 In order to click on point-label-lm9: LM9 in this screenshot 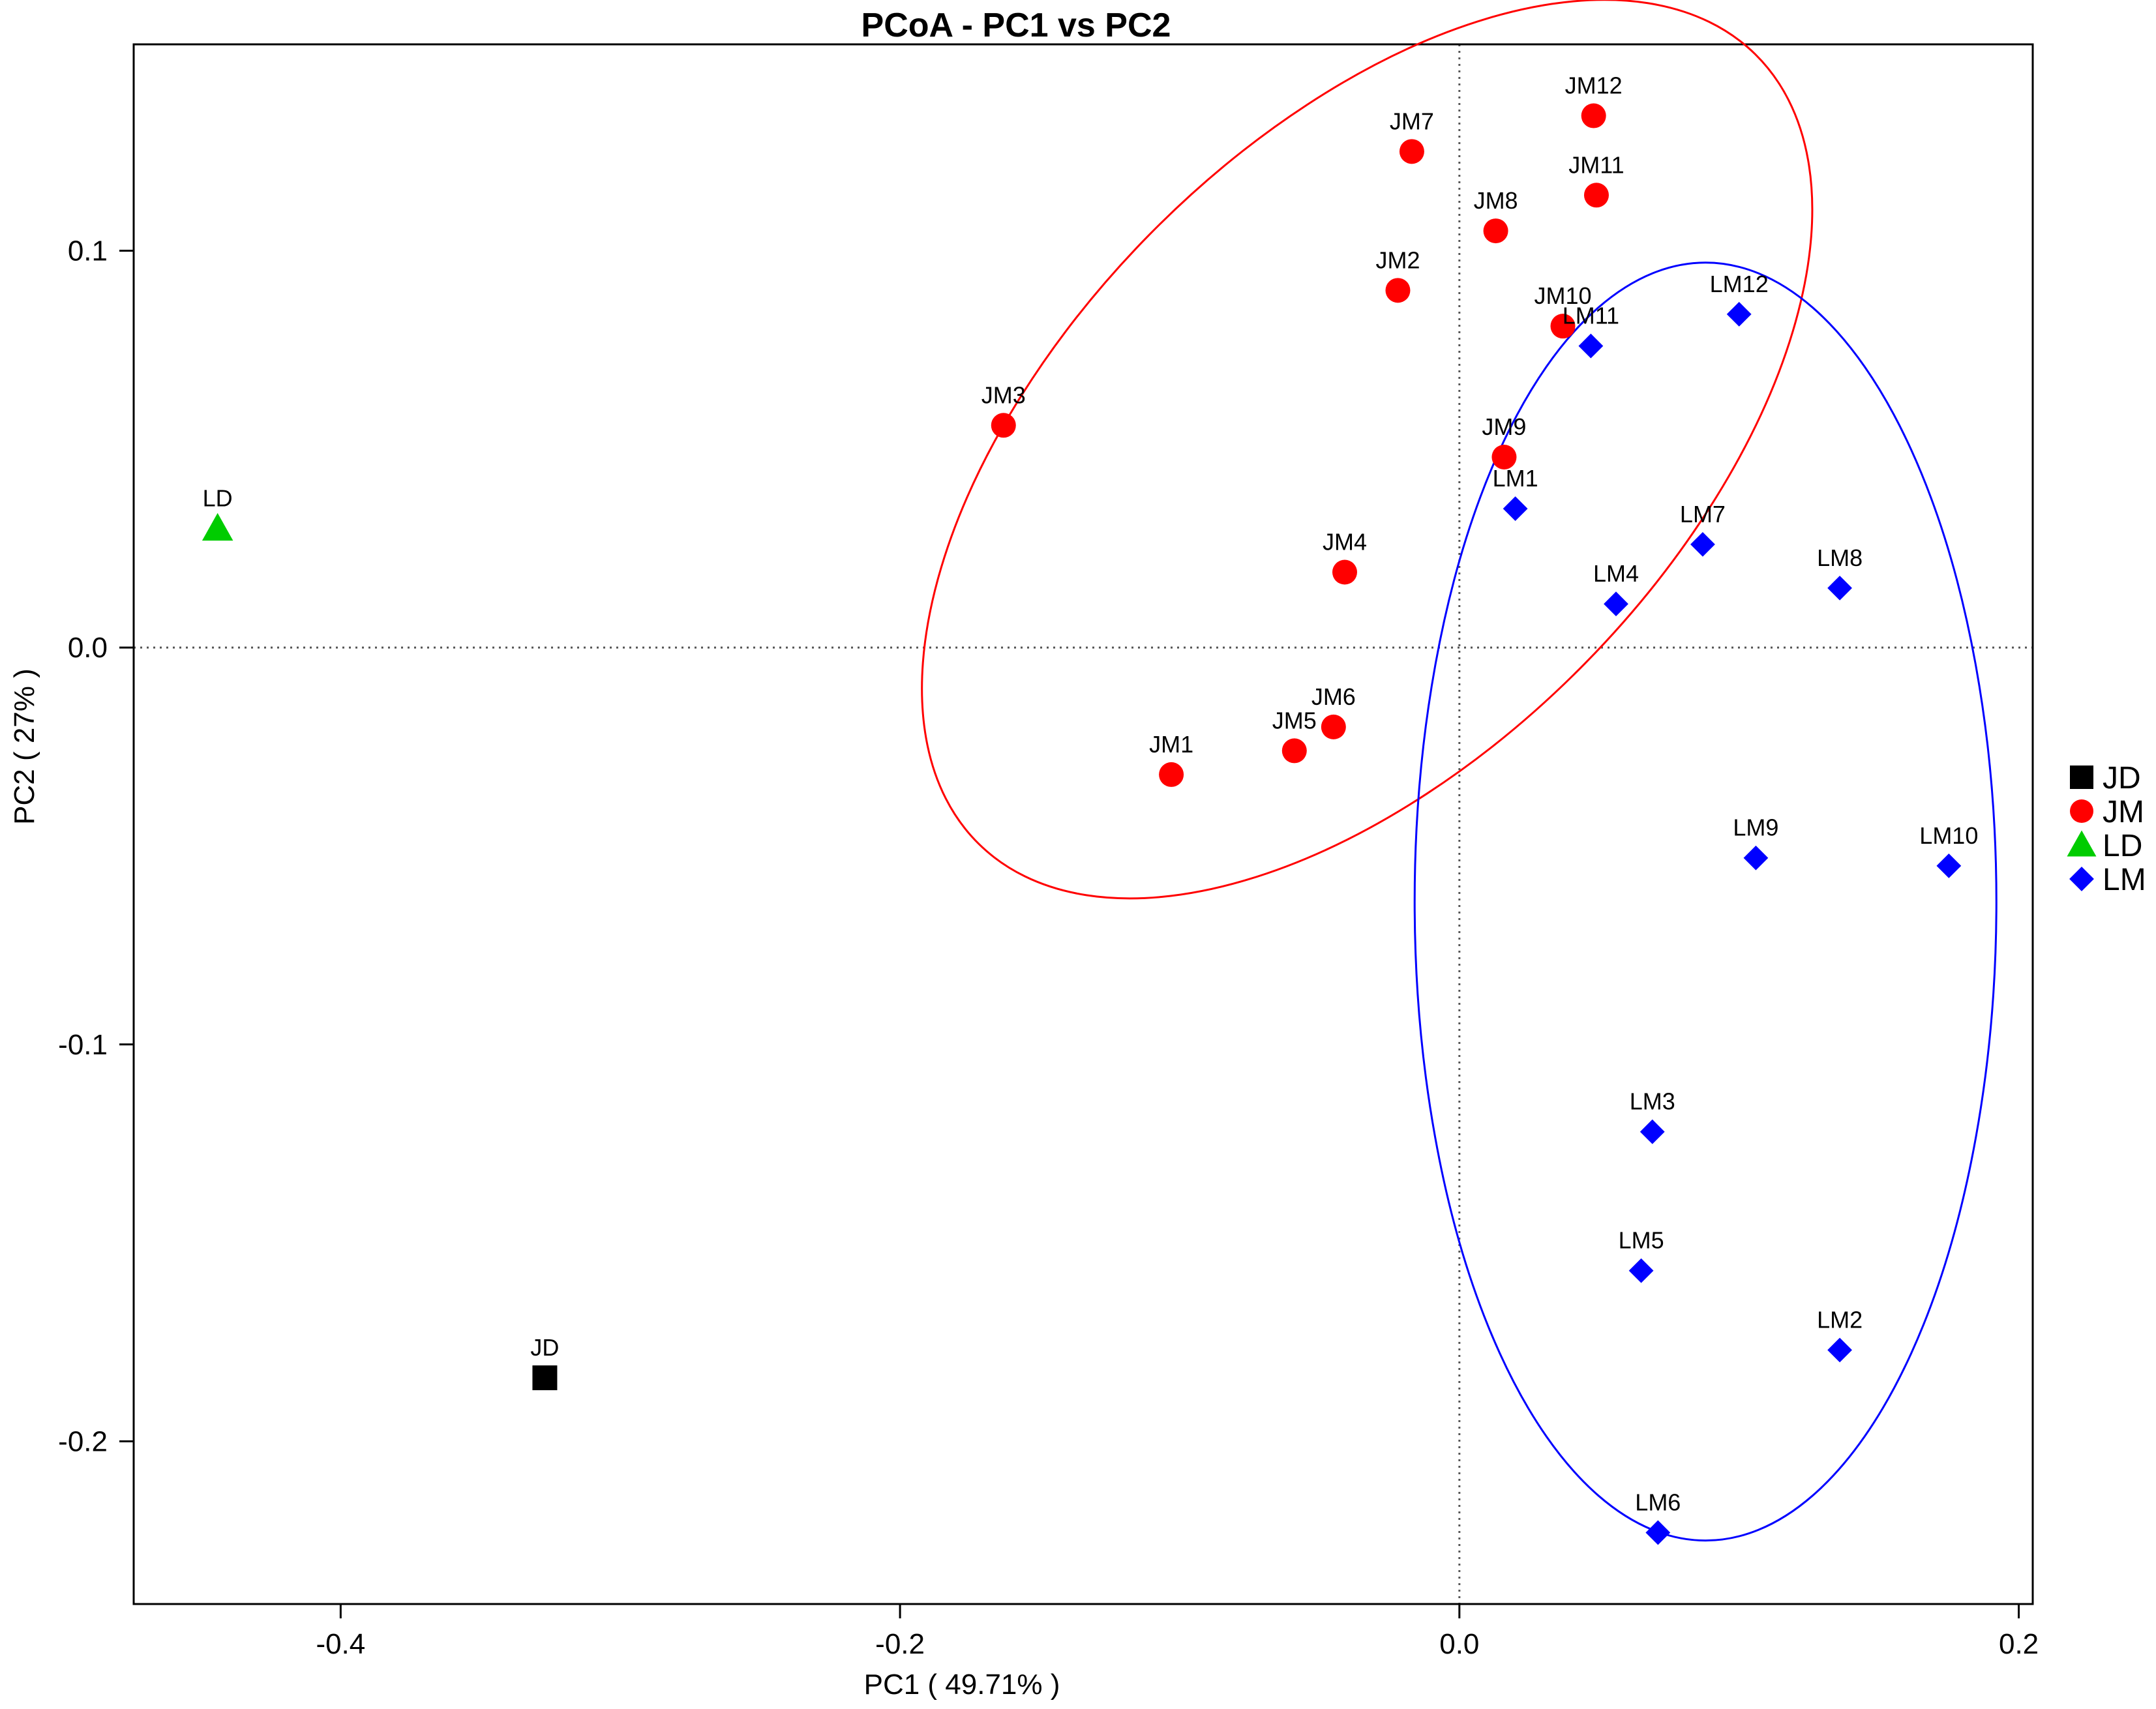, I will do `click(1755, 828)`.